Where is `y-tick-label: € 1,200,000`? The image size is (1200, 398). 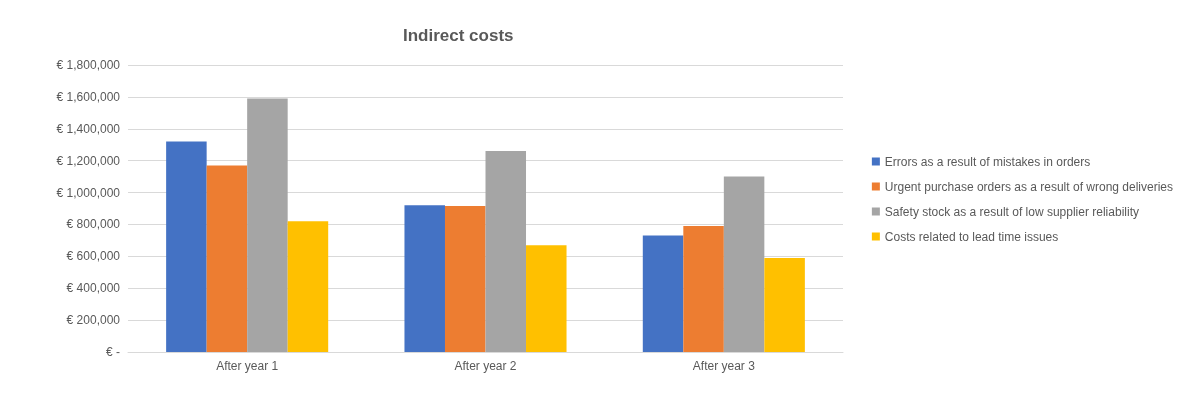 y-tick-label: € 1,200,000 is located at coordinates (88, 160).